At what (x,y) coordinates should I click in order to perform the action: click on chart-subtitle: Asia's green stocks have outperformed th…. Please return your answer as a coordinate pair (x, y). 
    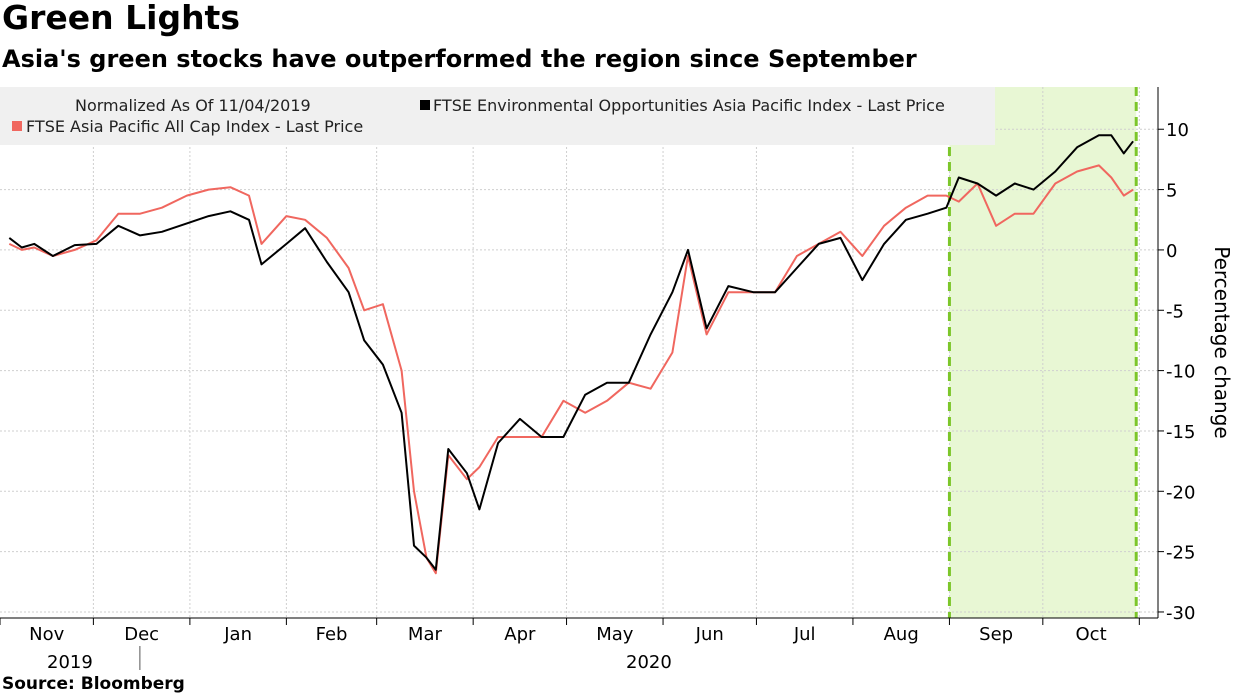
    Looking at the image, I should click on (459, 59).